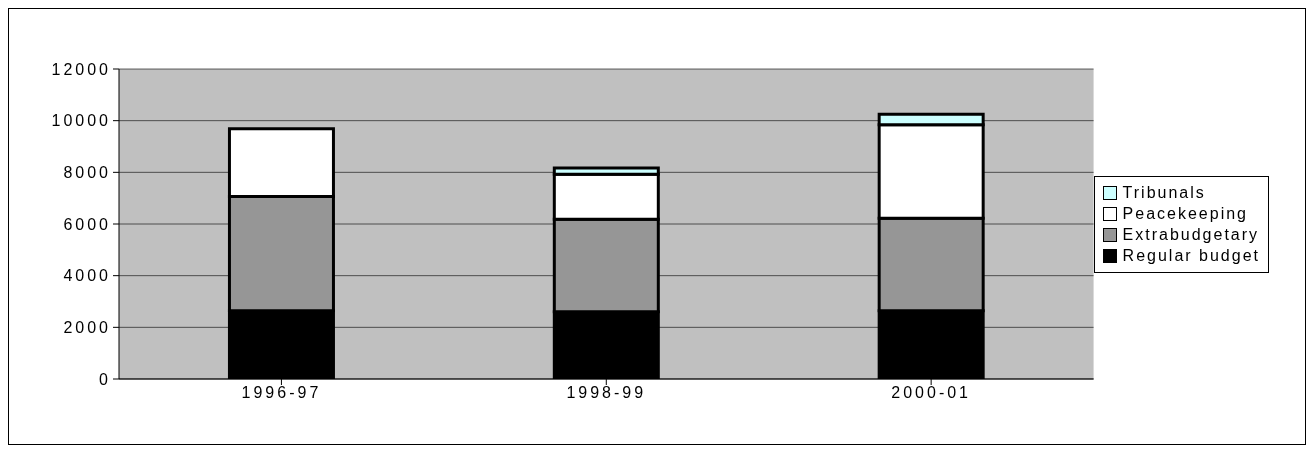  What do you see at coordinates (87, 276) in the screenshot?
I see `y-tick-label: 4000` at bounding box center [87, 276].